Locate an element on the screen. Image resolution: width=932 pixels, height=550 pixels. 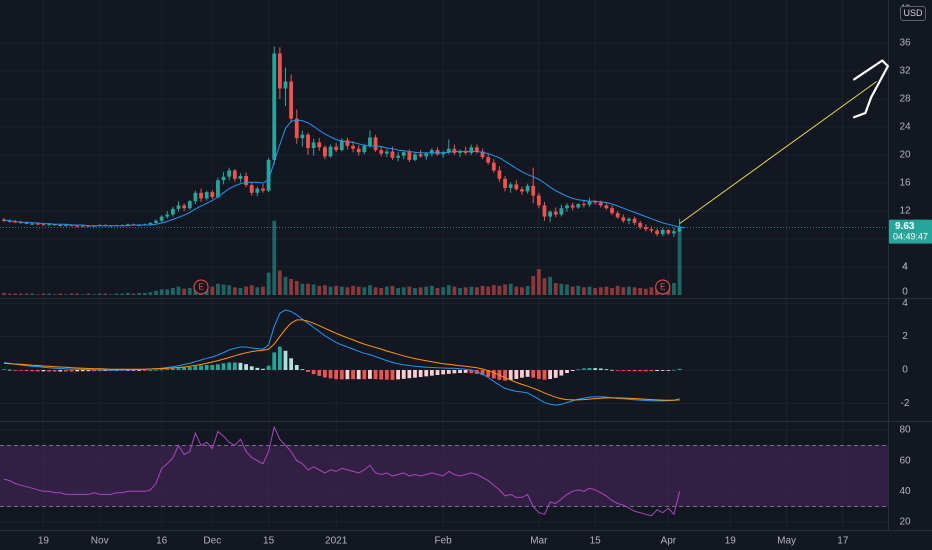
rsi-line is located at coordinates (342, 471).